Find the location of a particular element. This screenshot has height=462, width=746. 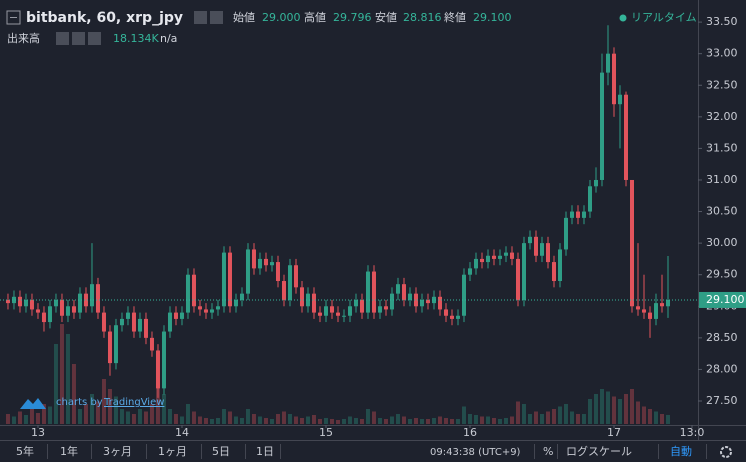

range-button: 3ヶ月 is located at coordinates (117, 451).